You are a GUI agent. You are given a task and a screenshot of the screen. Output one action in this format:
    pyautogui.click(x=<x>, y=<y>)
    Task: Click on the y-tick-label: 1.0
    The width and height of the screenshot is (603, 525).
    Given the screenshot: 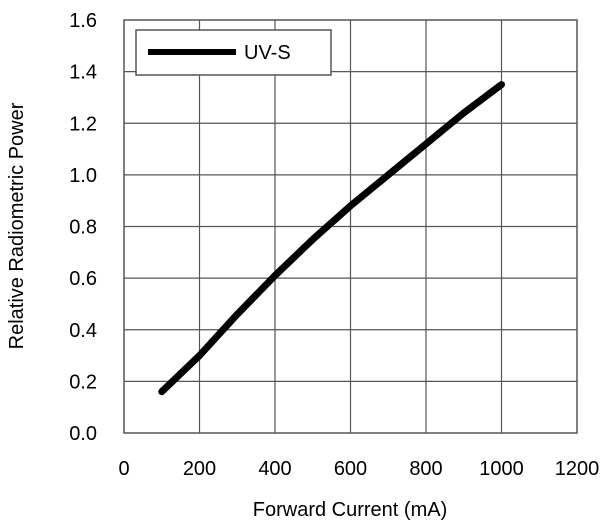 What is the action you would take?
    pyautogui.click(x=83, y=176)
    